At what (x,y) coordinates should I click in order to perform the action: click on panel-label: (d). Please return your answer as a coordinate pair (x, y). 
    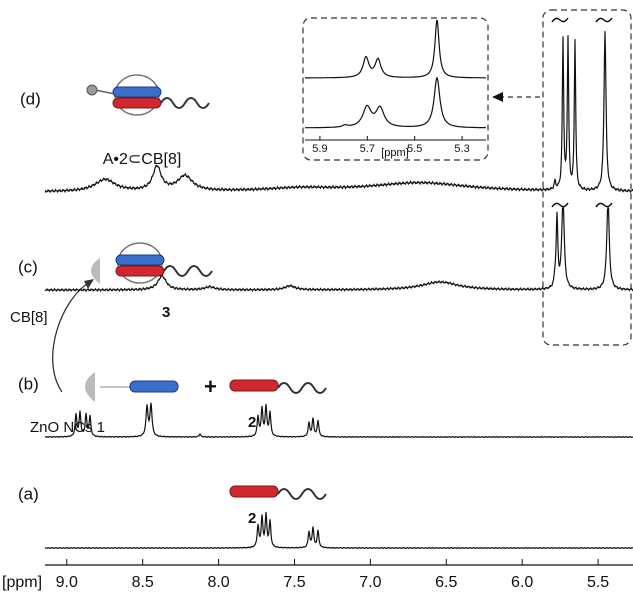
    Looking at the image, I should click on (30, 98).